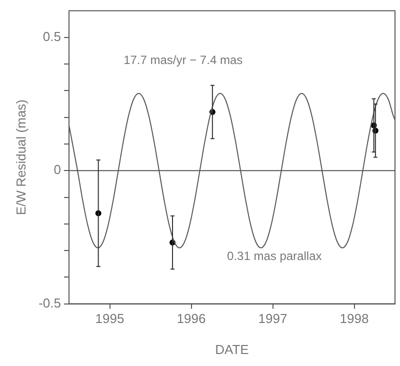 This screenshot has width=400, height=366. Describe the element at coordinates (20, 158) in the screenshot. I see `y-axis-title: E/W Residual (mas)` at that location.